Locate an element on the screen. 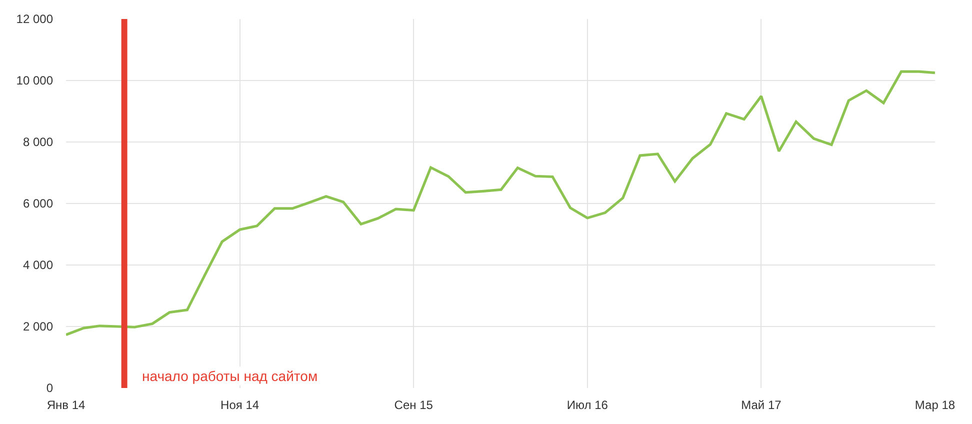 The width and height of the screenshot is (972, 424). y-tick-label: 10 000 is located at coordinates (35, 81).